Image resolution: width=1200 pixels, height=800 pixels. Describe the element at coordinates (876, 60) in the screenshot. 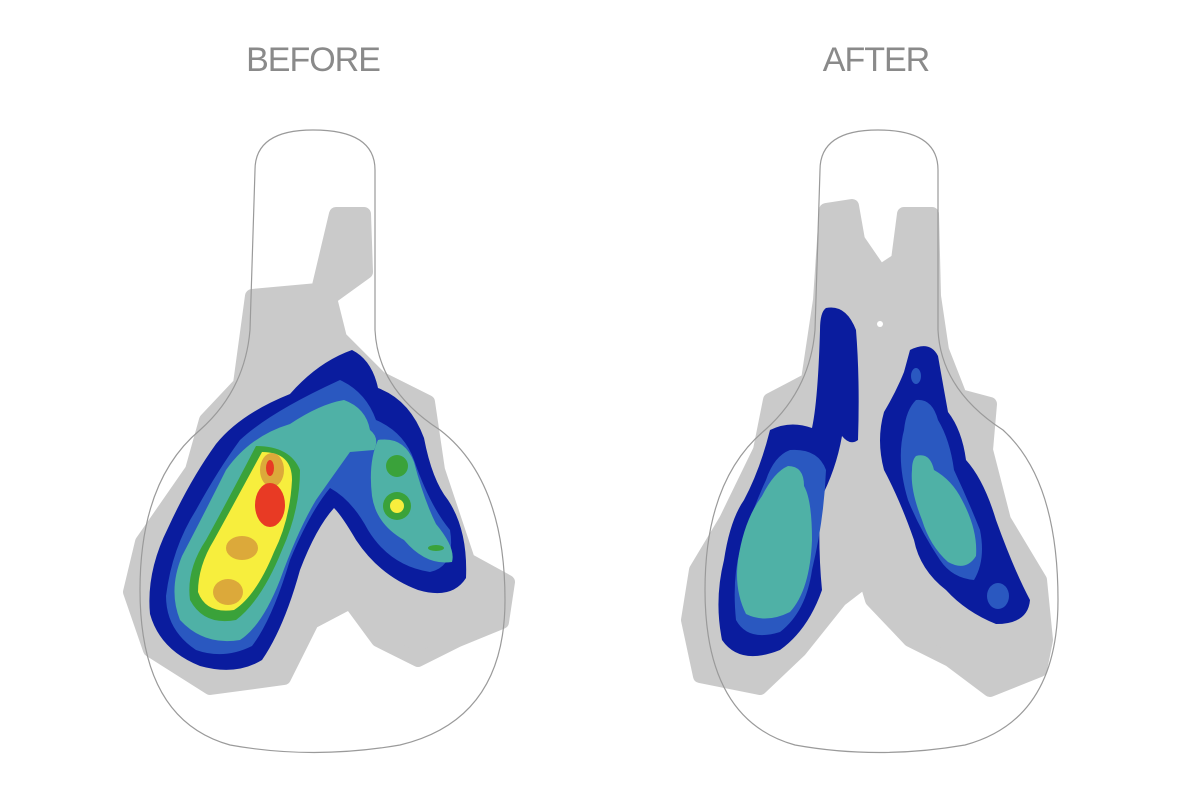

I see `panel-label: AFTER` at that location.